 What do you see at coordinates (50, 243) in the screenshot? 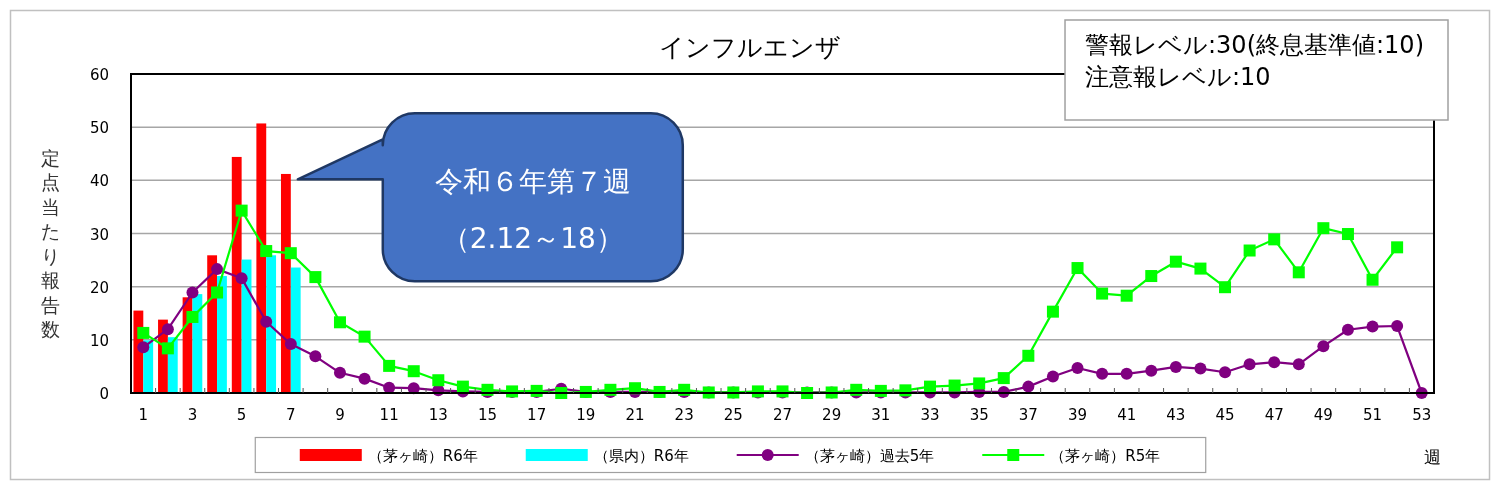
I see `y-axis-title: 定点当たり報告数` at bounding box center [50, 243].